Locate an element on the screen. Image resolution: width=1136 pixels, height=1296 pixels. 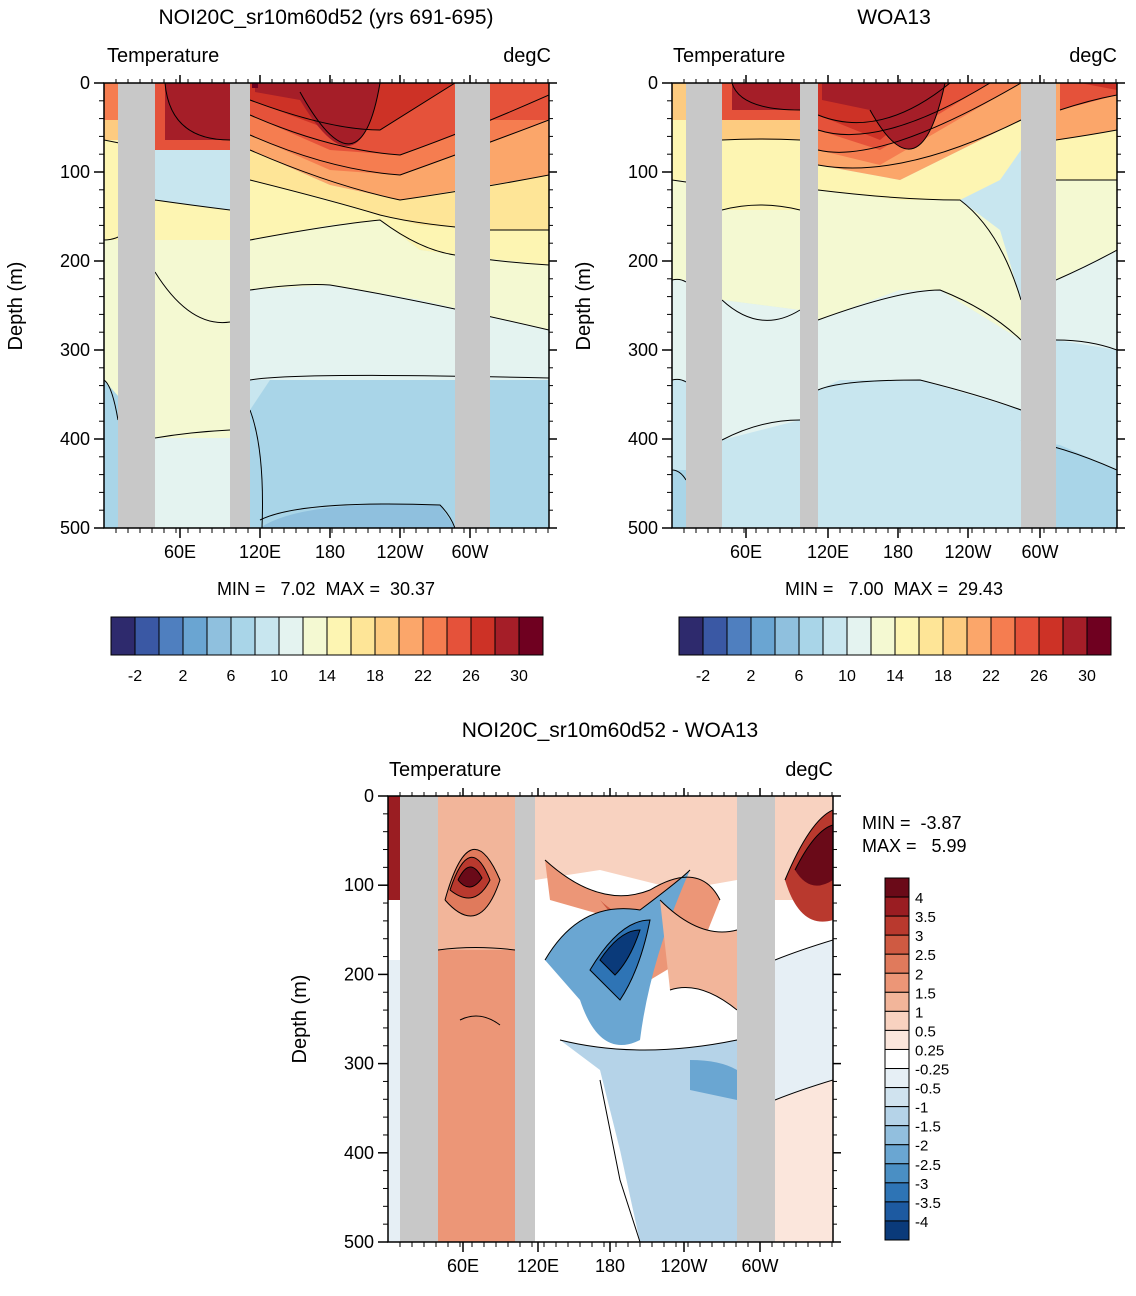
panel-obs-contours is located at coordinates (894, 282).